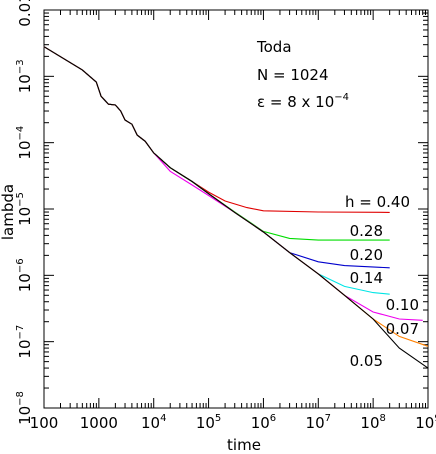 This screenshot has width=436, height=454. I want to click on y-tick-label-group: 10−4, so click(24, 143).